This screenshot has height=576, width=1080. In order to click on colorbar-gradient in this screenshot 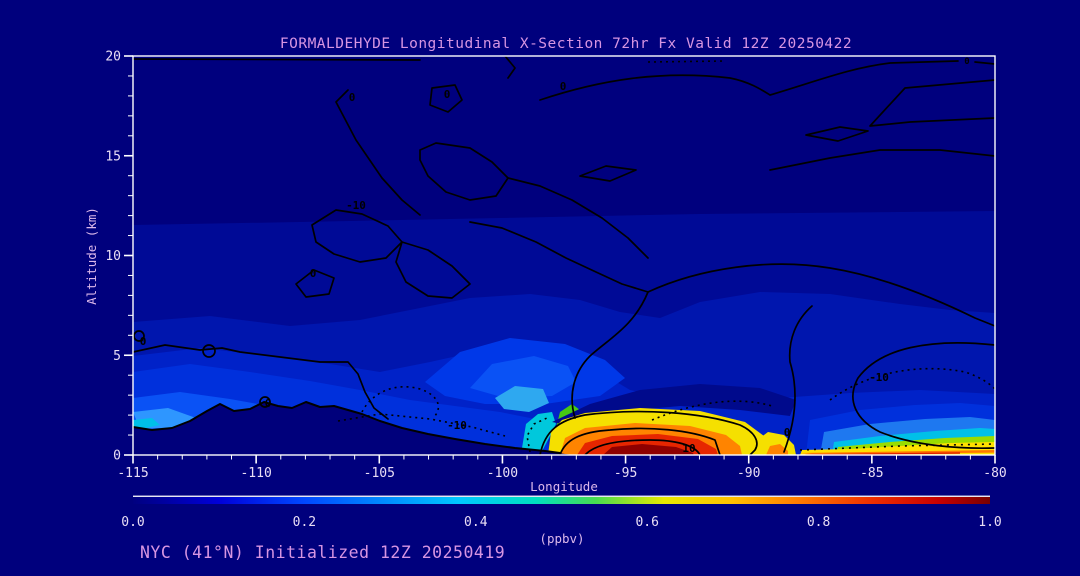, I will do `click(561, 500)`.